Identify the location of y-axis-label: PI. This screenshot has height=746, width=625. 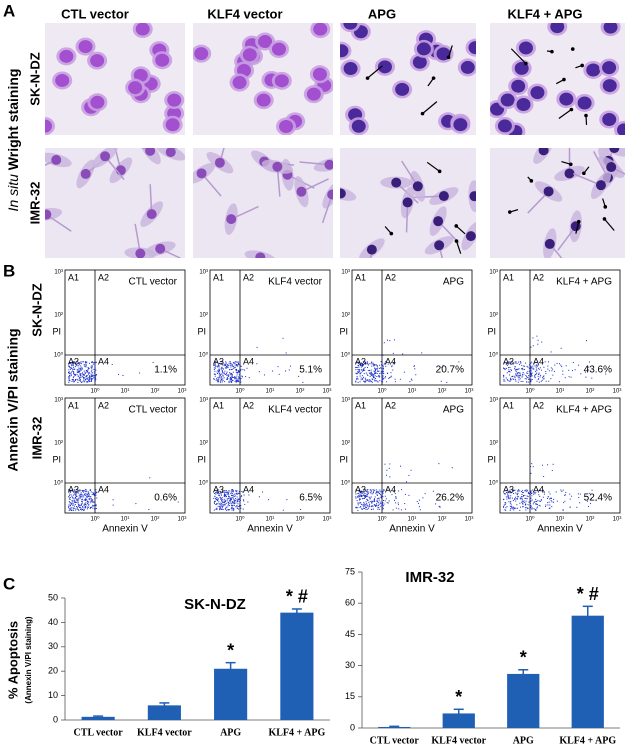
(491, 459).